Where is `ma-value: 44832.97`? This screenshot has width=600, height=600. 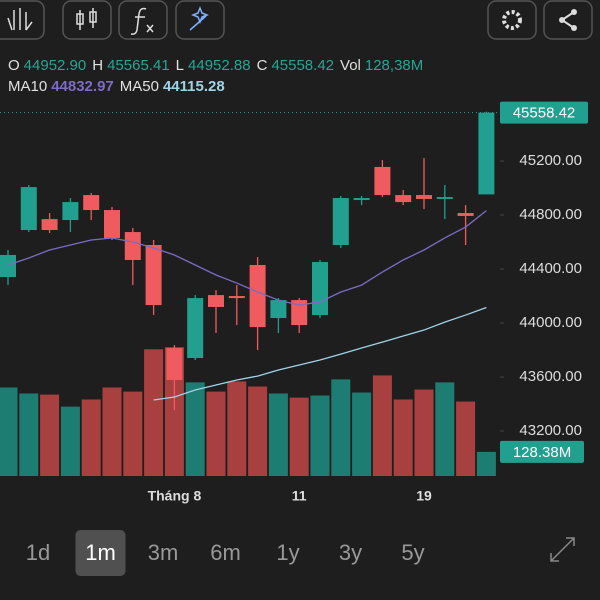 ma-value: 44832.97 is located at coordinates (82, 86).